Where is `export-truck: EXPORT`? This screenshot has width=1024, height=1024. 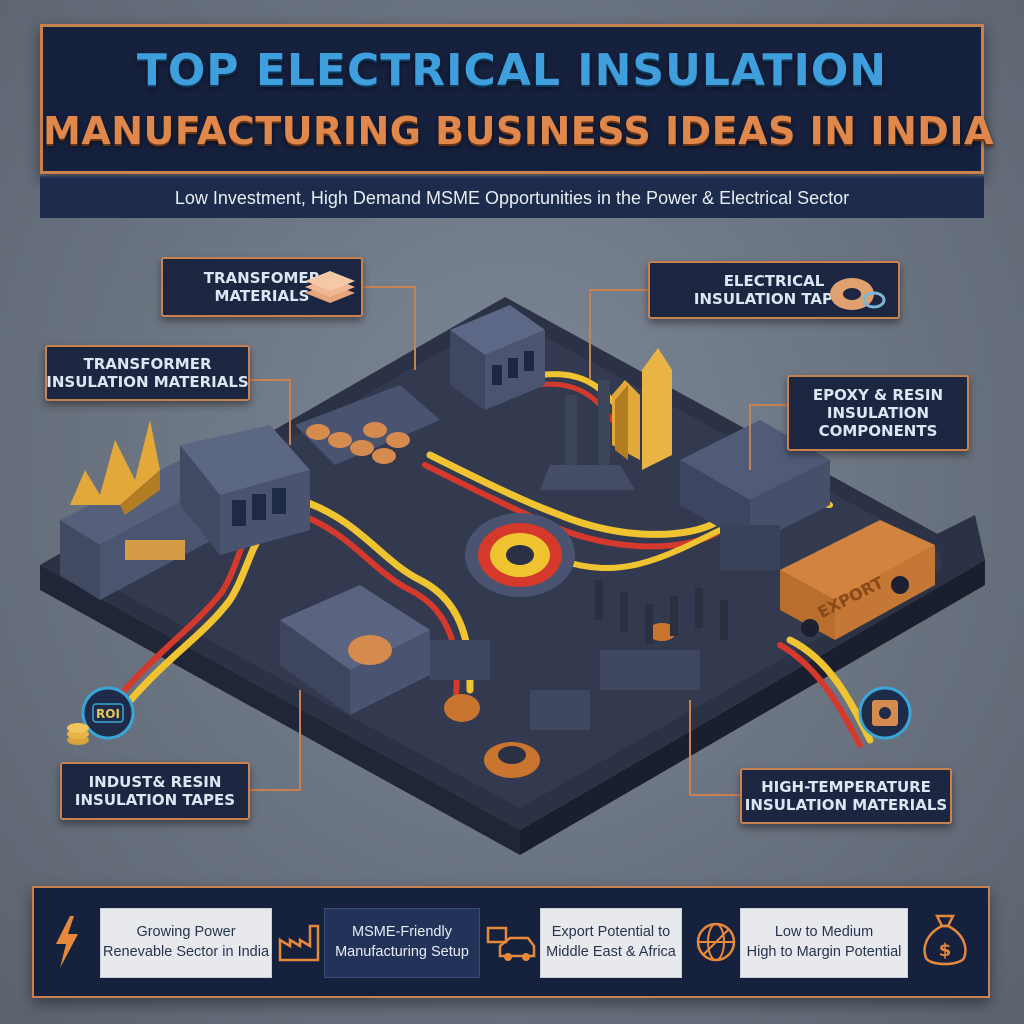 export-truck: EXPORT is located at coordinates (882, 577).